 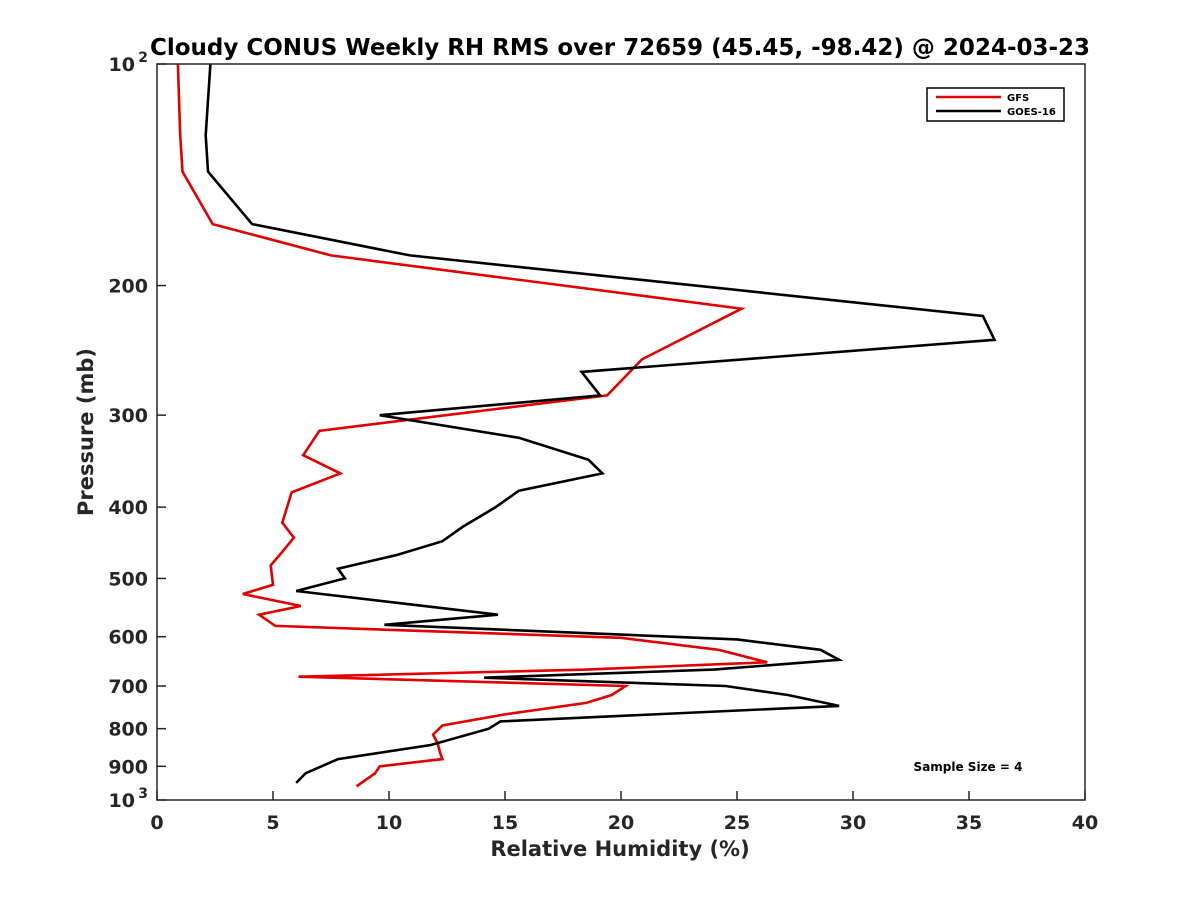 I want to click on x-tick-label: 0, so click(x=156, y=823).